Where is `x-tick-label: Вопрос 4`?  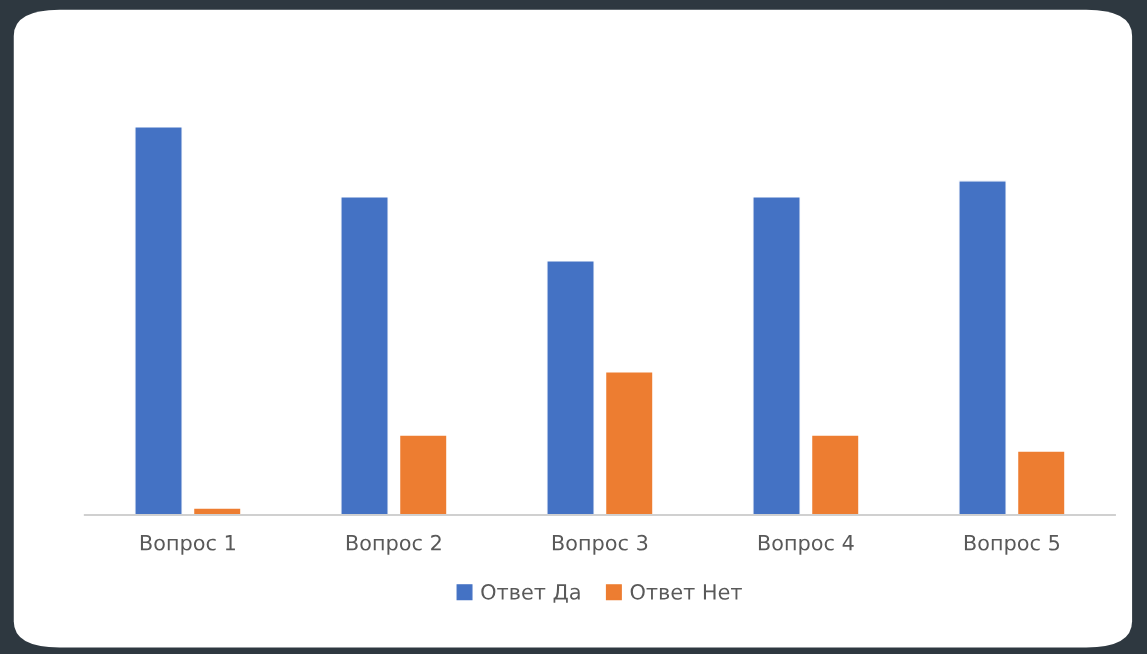
x-tick-label: Вопрос 4 is located at coordinates (806, 545).